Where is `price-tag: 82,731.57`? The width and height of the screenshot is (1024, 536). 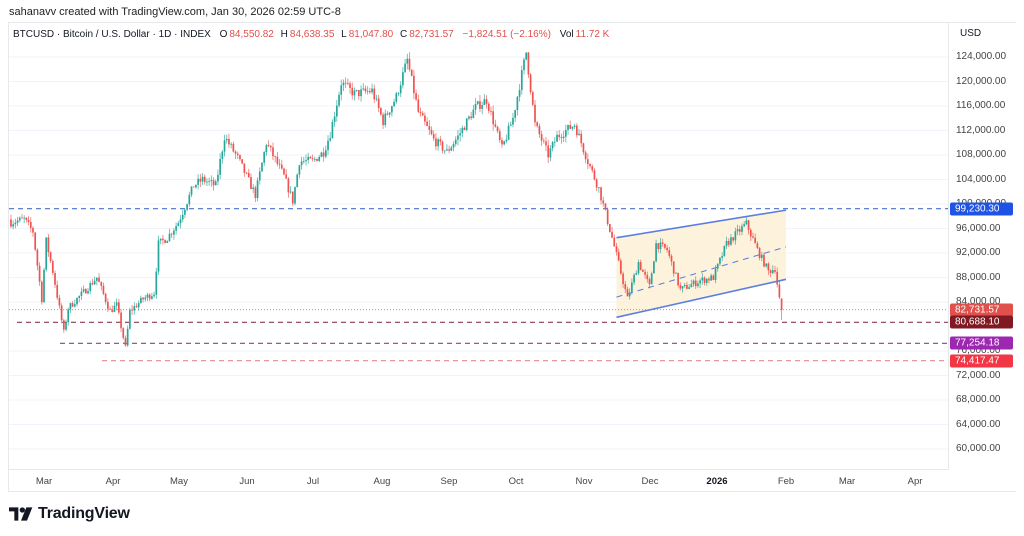
price-tag: 82,731.57 is located at coordinates (981, 310).